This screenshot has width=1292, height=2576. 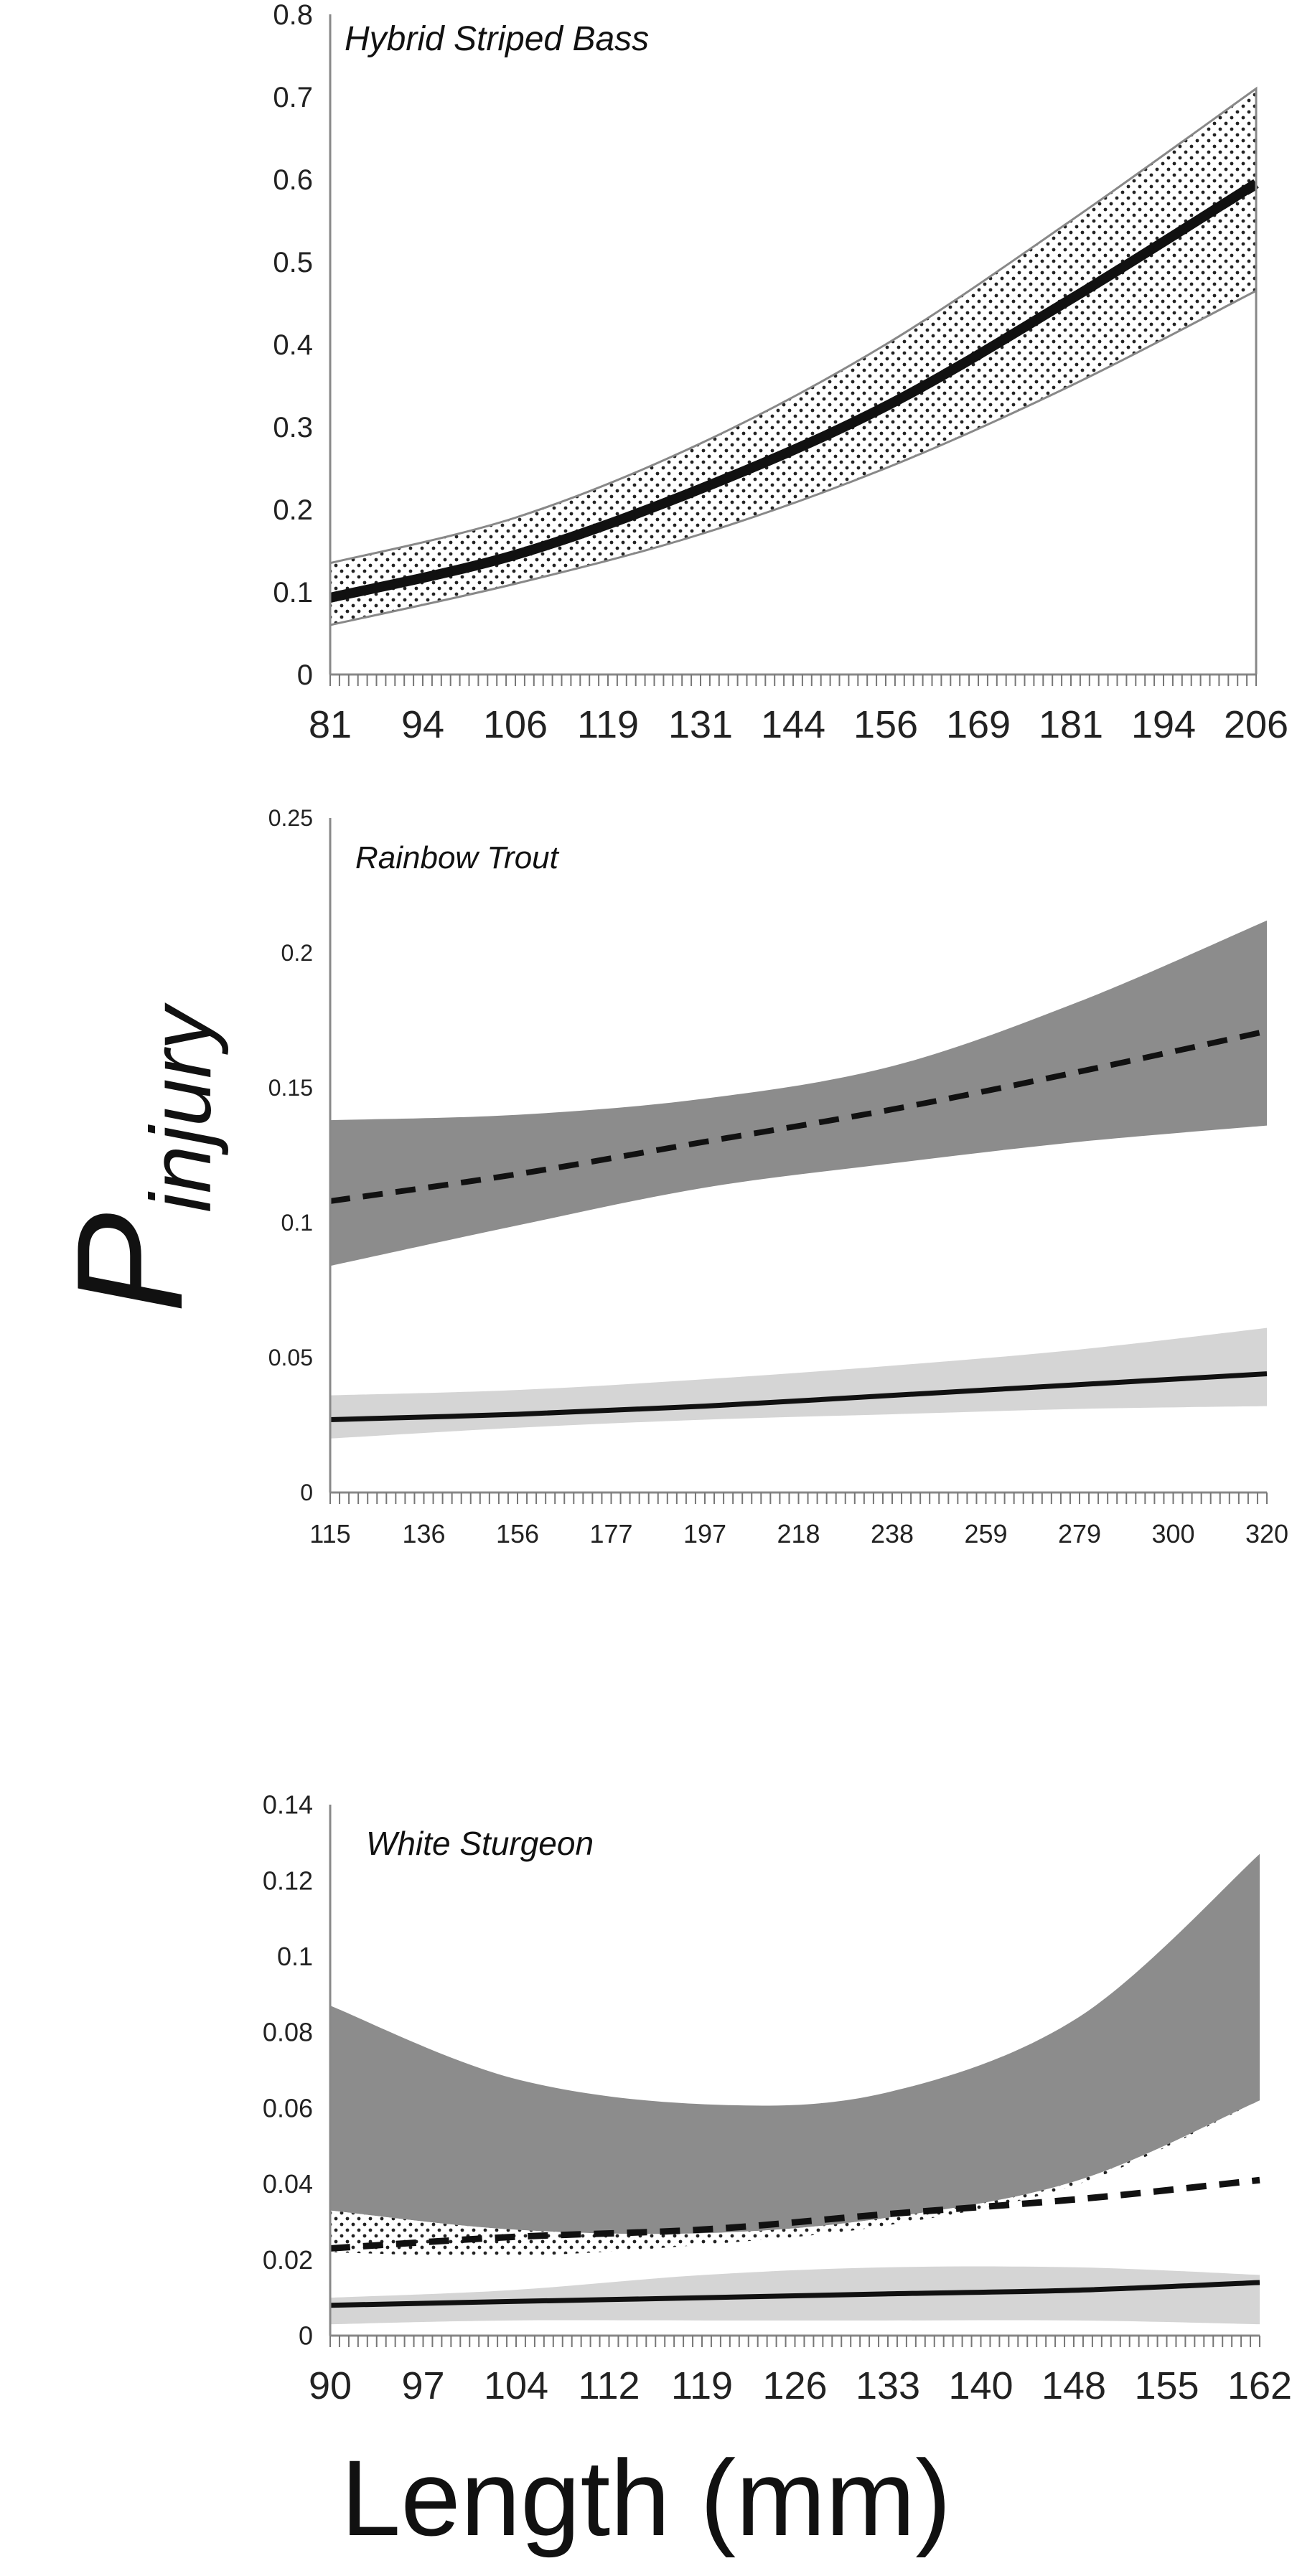 I want to click on x-tick-label: 81, so click(x=330, y=724).